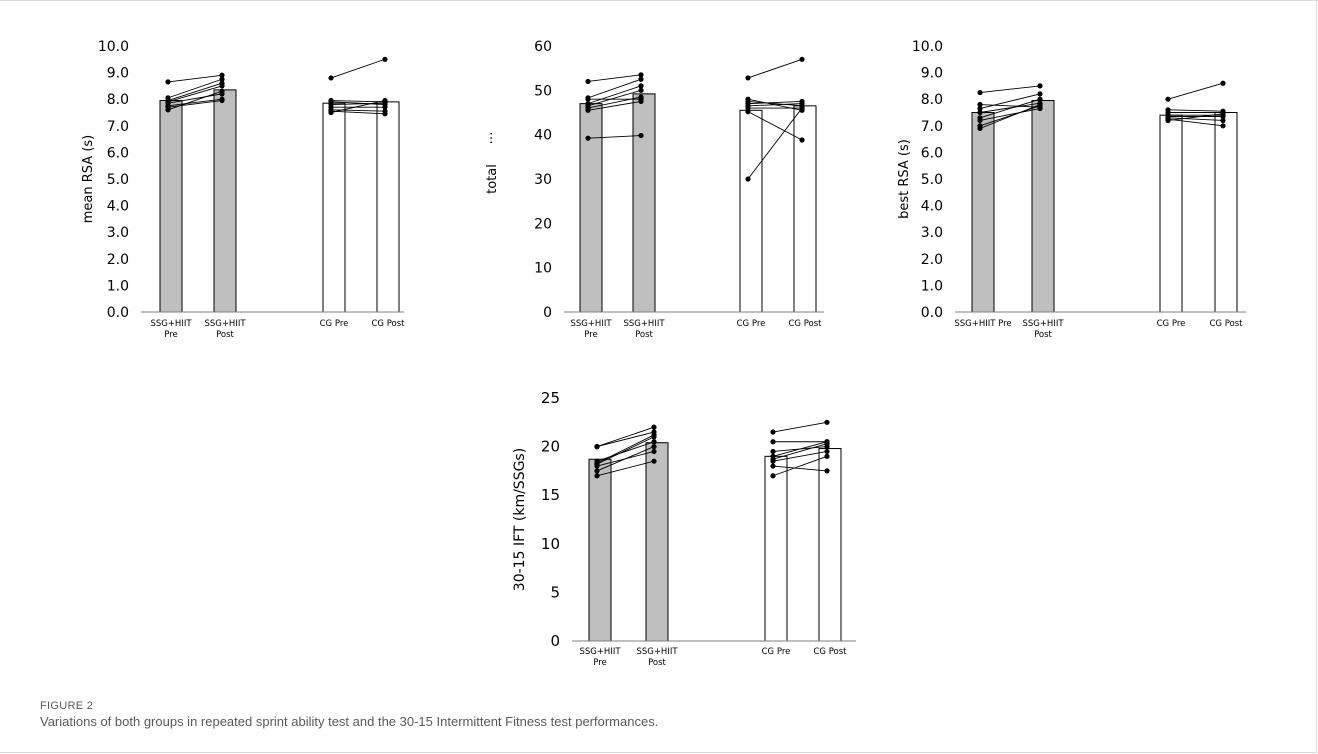  I want to click on y-tick-label: 50, so click(543, 91).